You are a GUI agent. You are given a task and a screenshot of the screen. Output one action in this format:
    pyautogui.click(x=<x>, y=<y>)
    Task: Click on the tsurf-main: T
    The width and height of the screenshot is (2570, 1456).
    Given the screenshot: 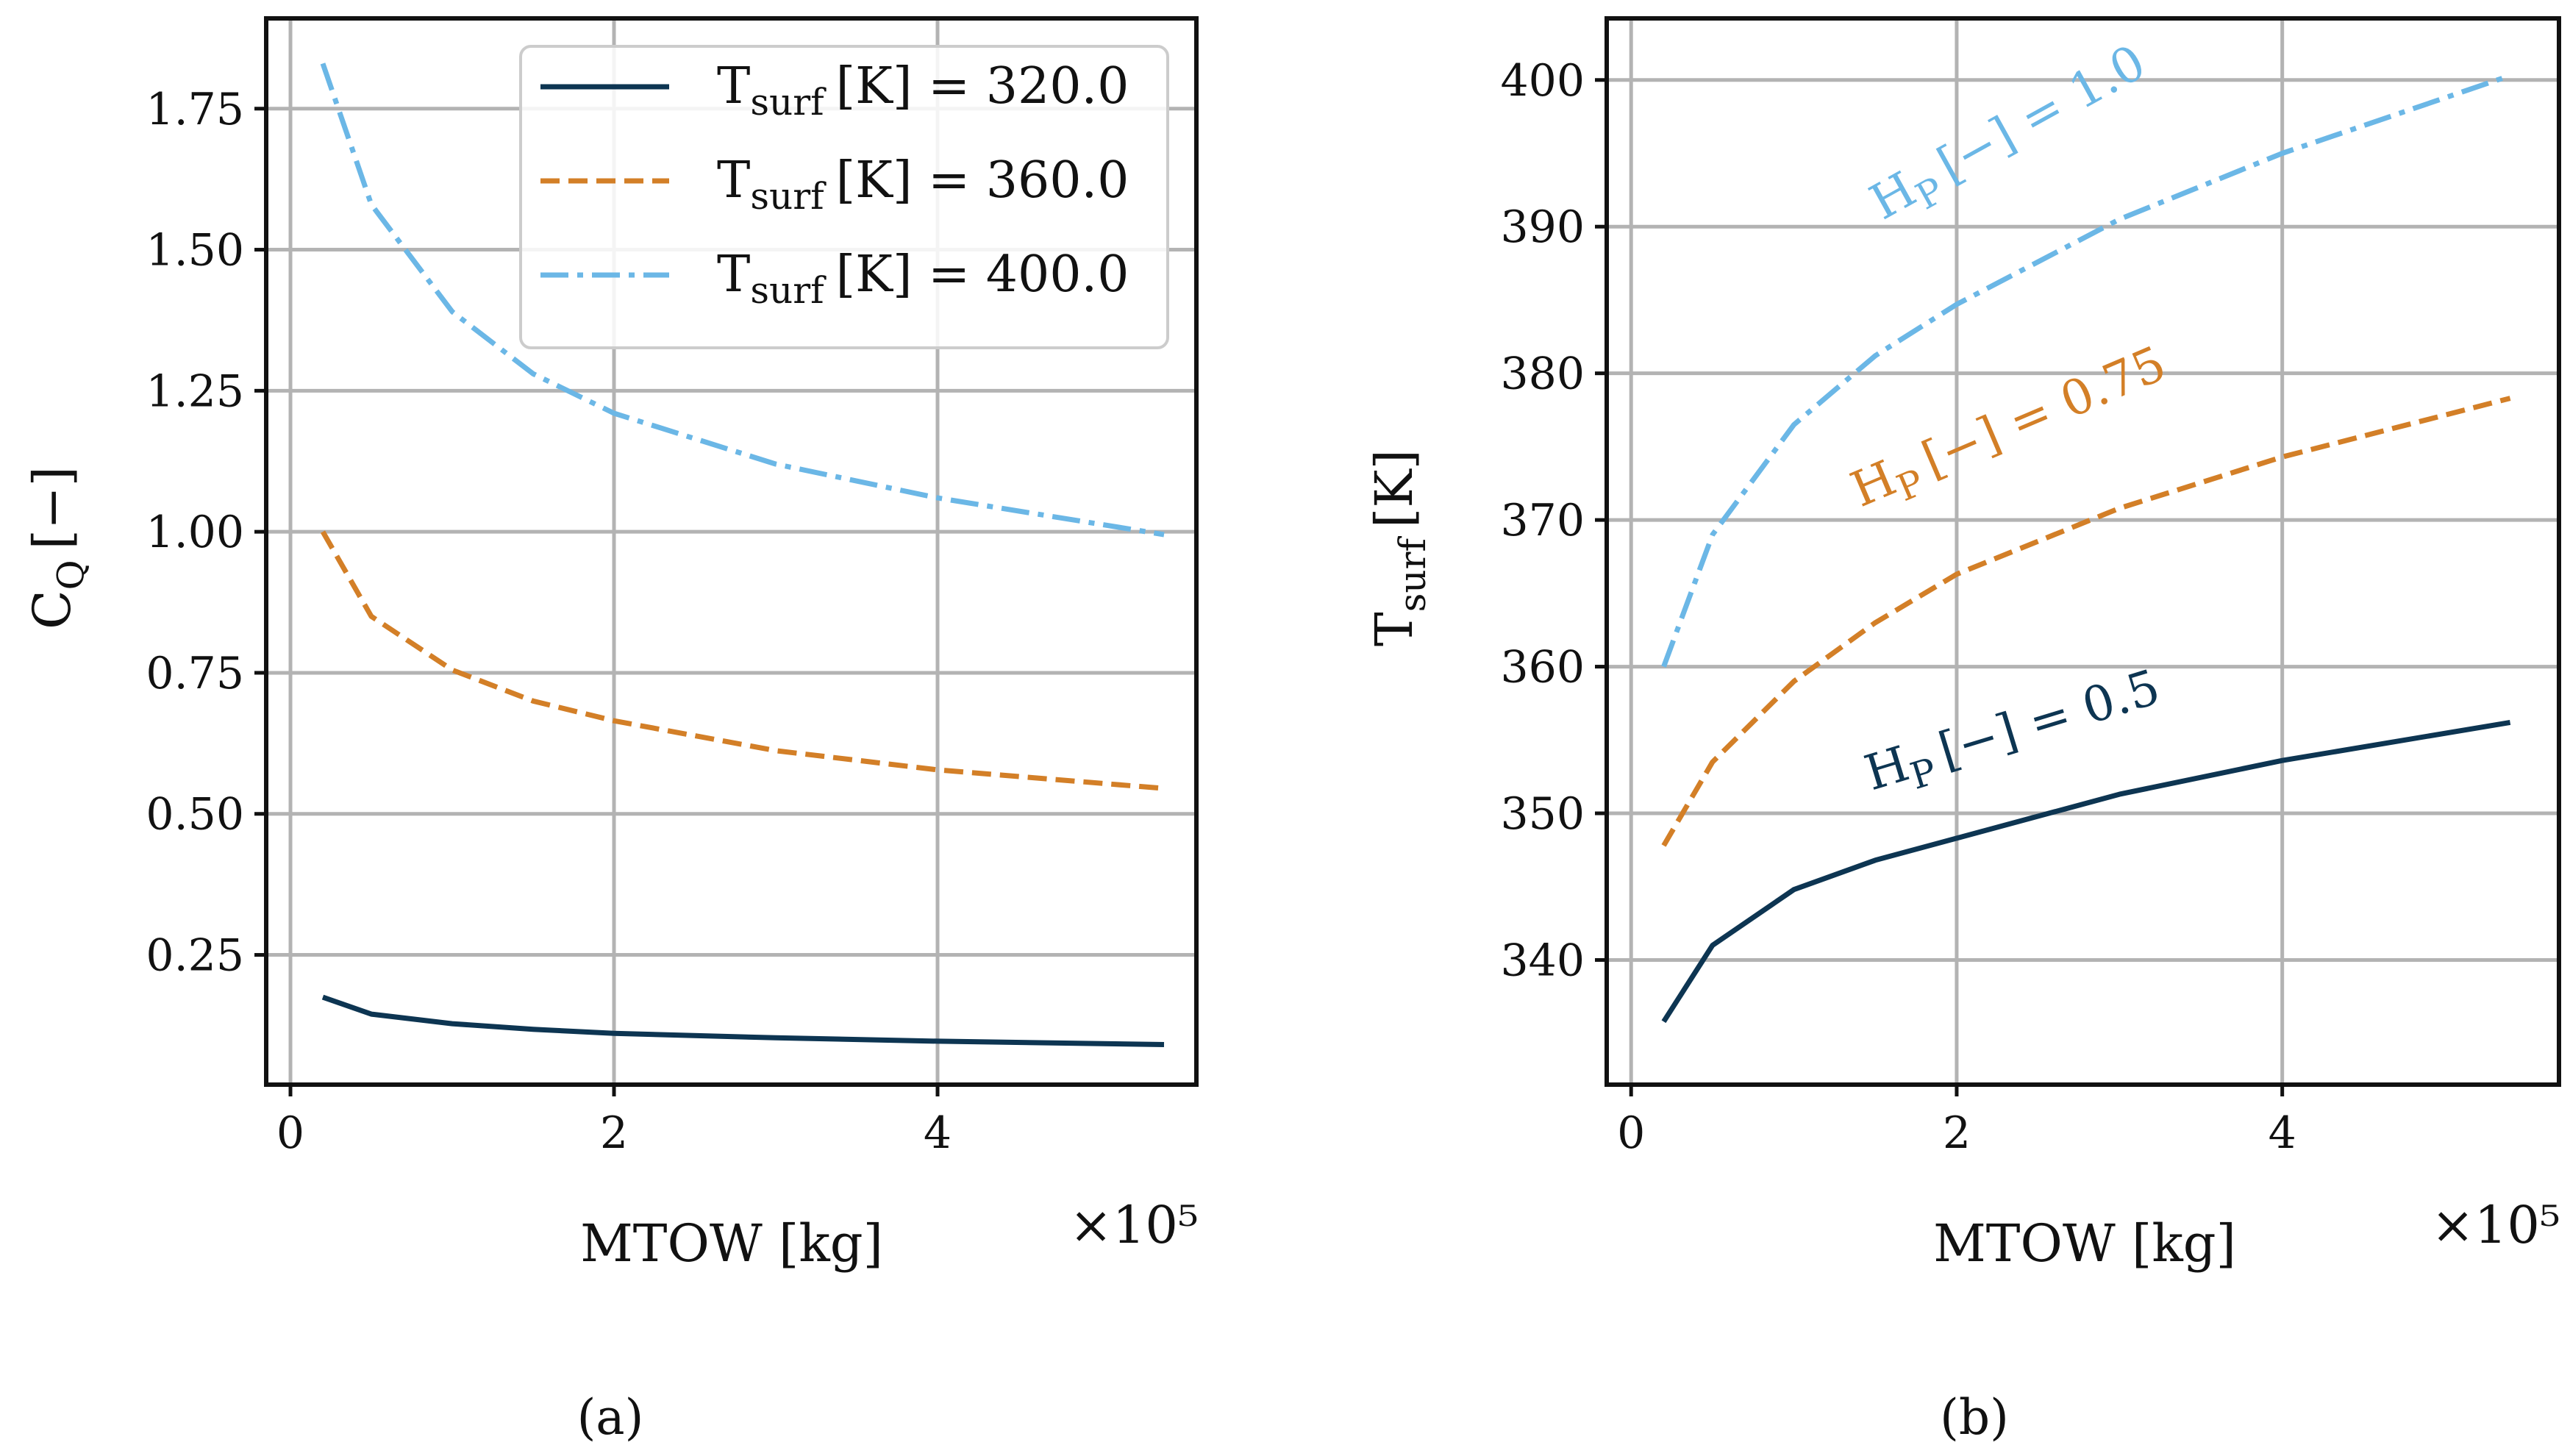 What is the action you would take?
    pyautogui.click(x=1394, y=629)
    